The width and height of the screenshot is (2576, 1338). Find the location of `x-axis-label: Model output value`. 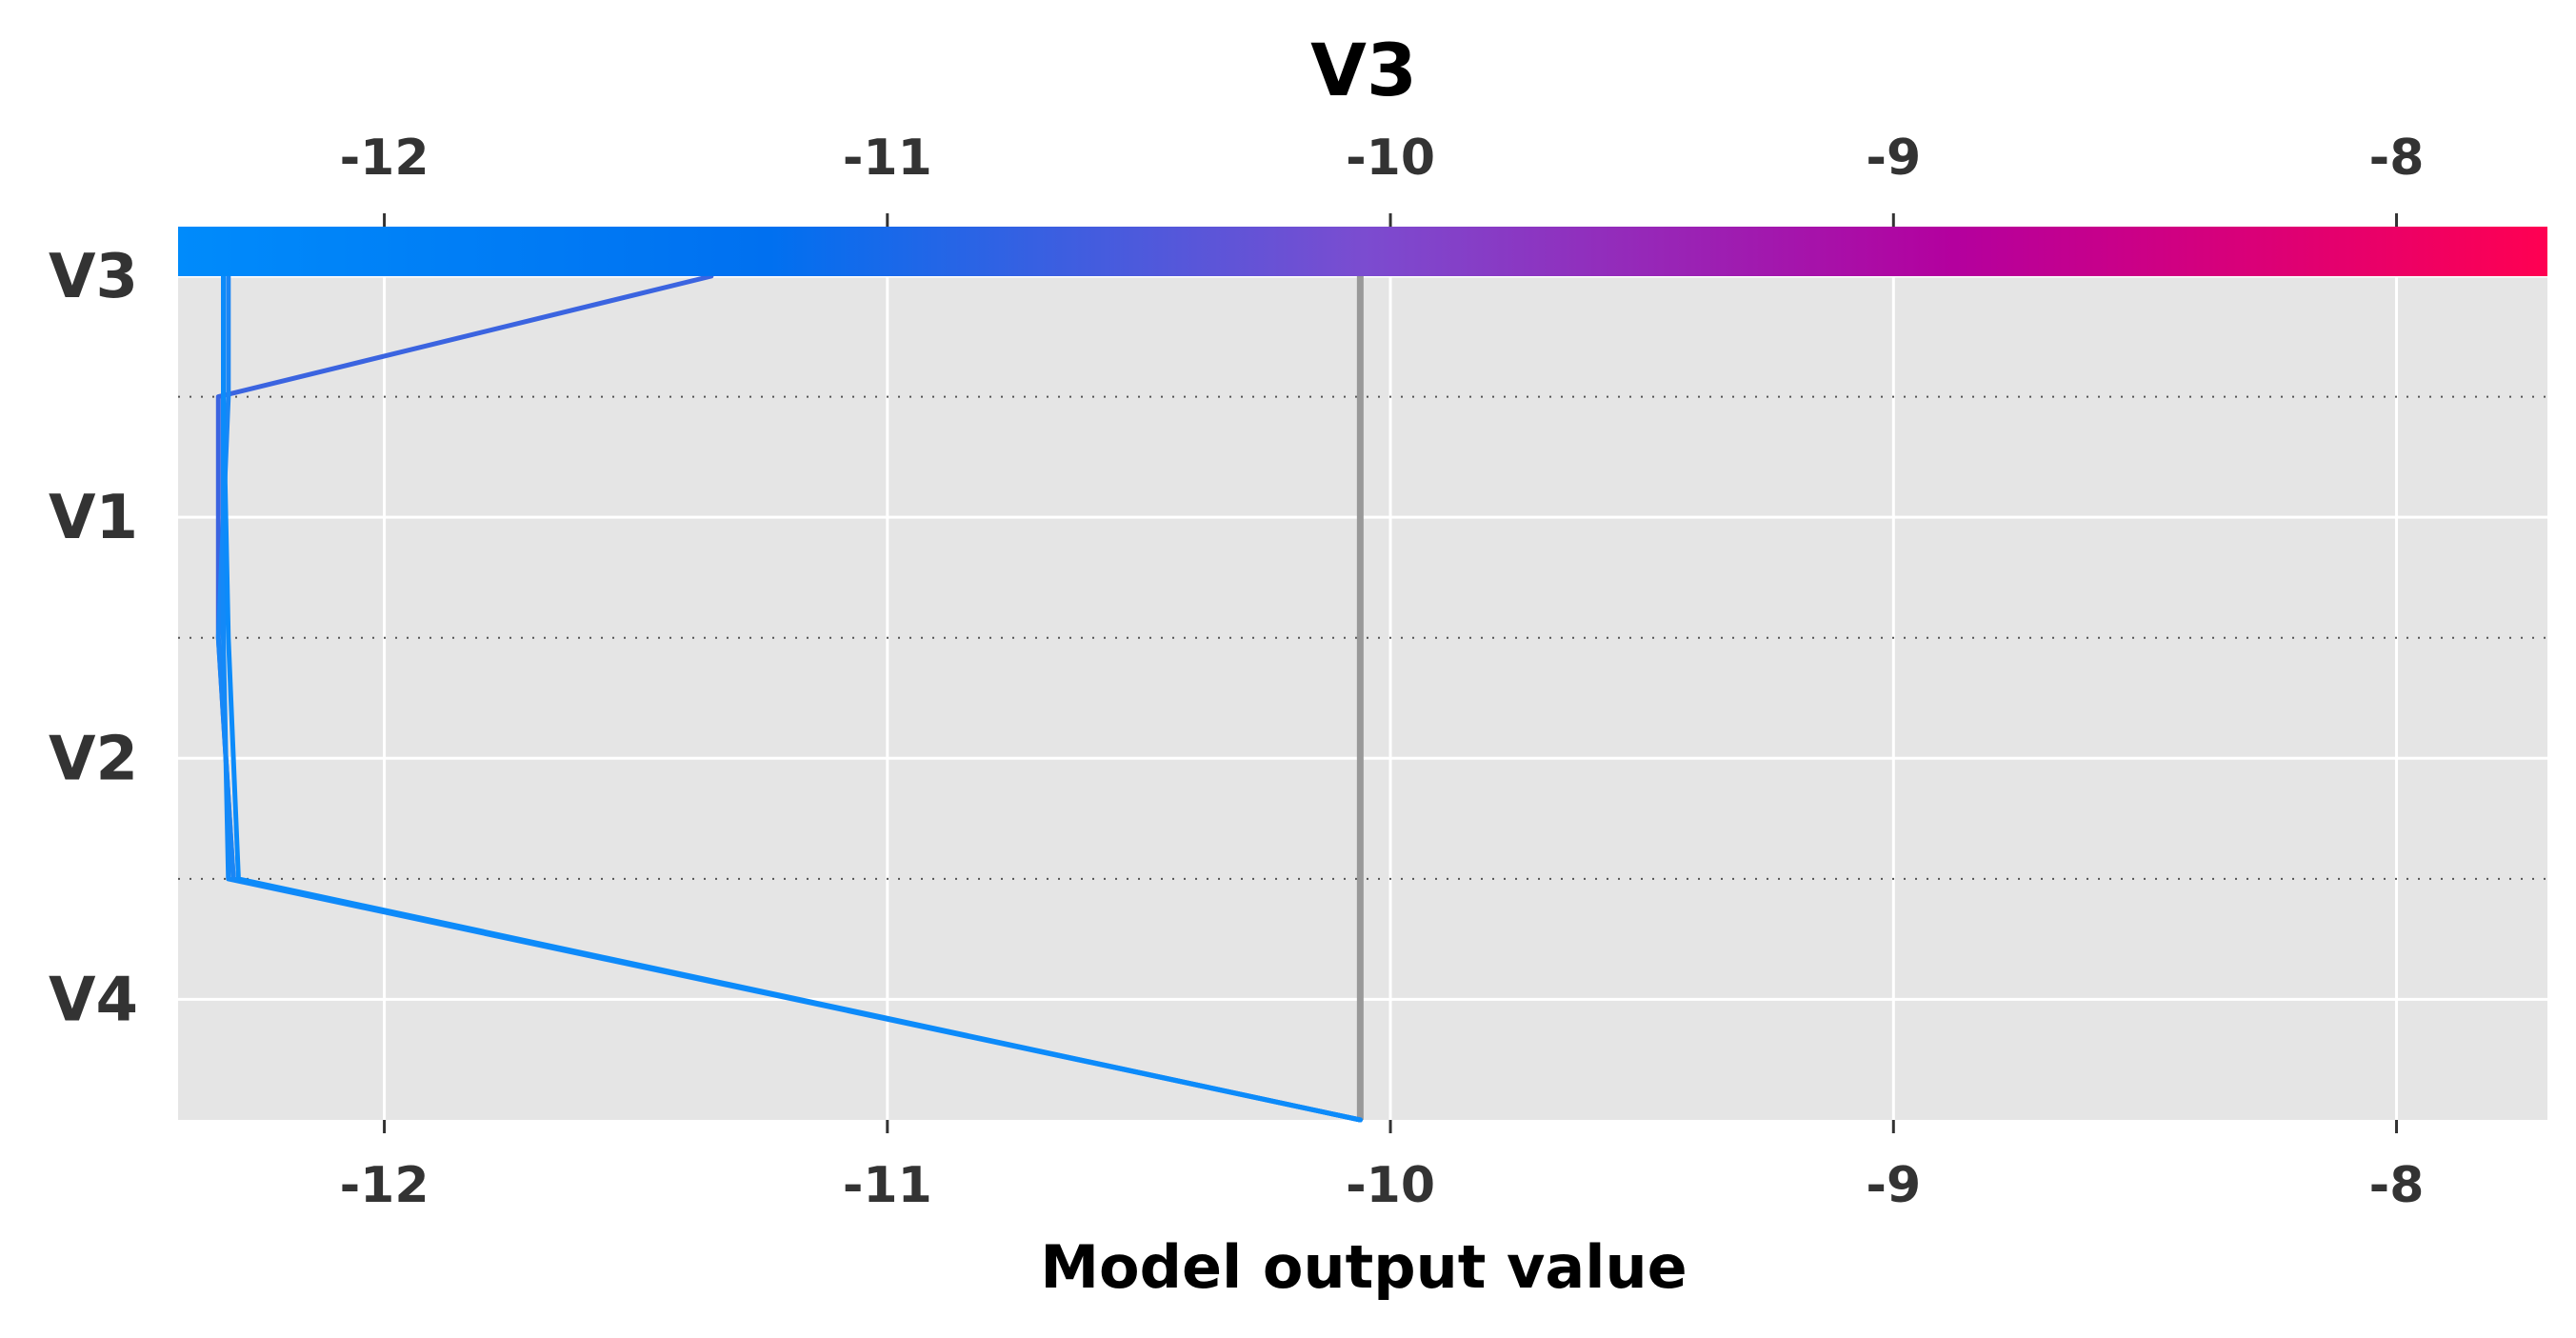

x-axis-label: Model output value is located at coordinates (1363, 1267).